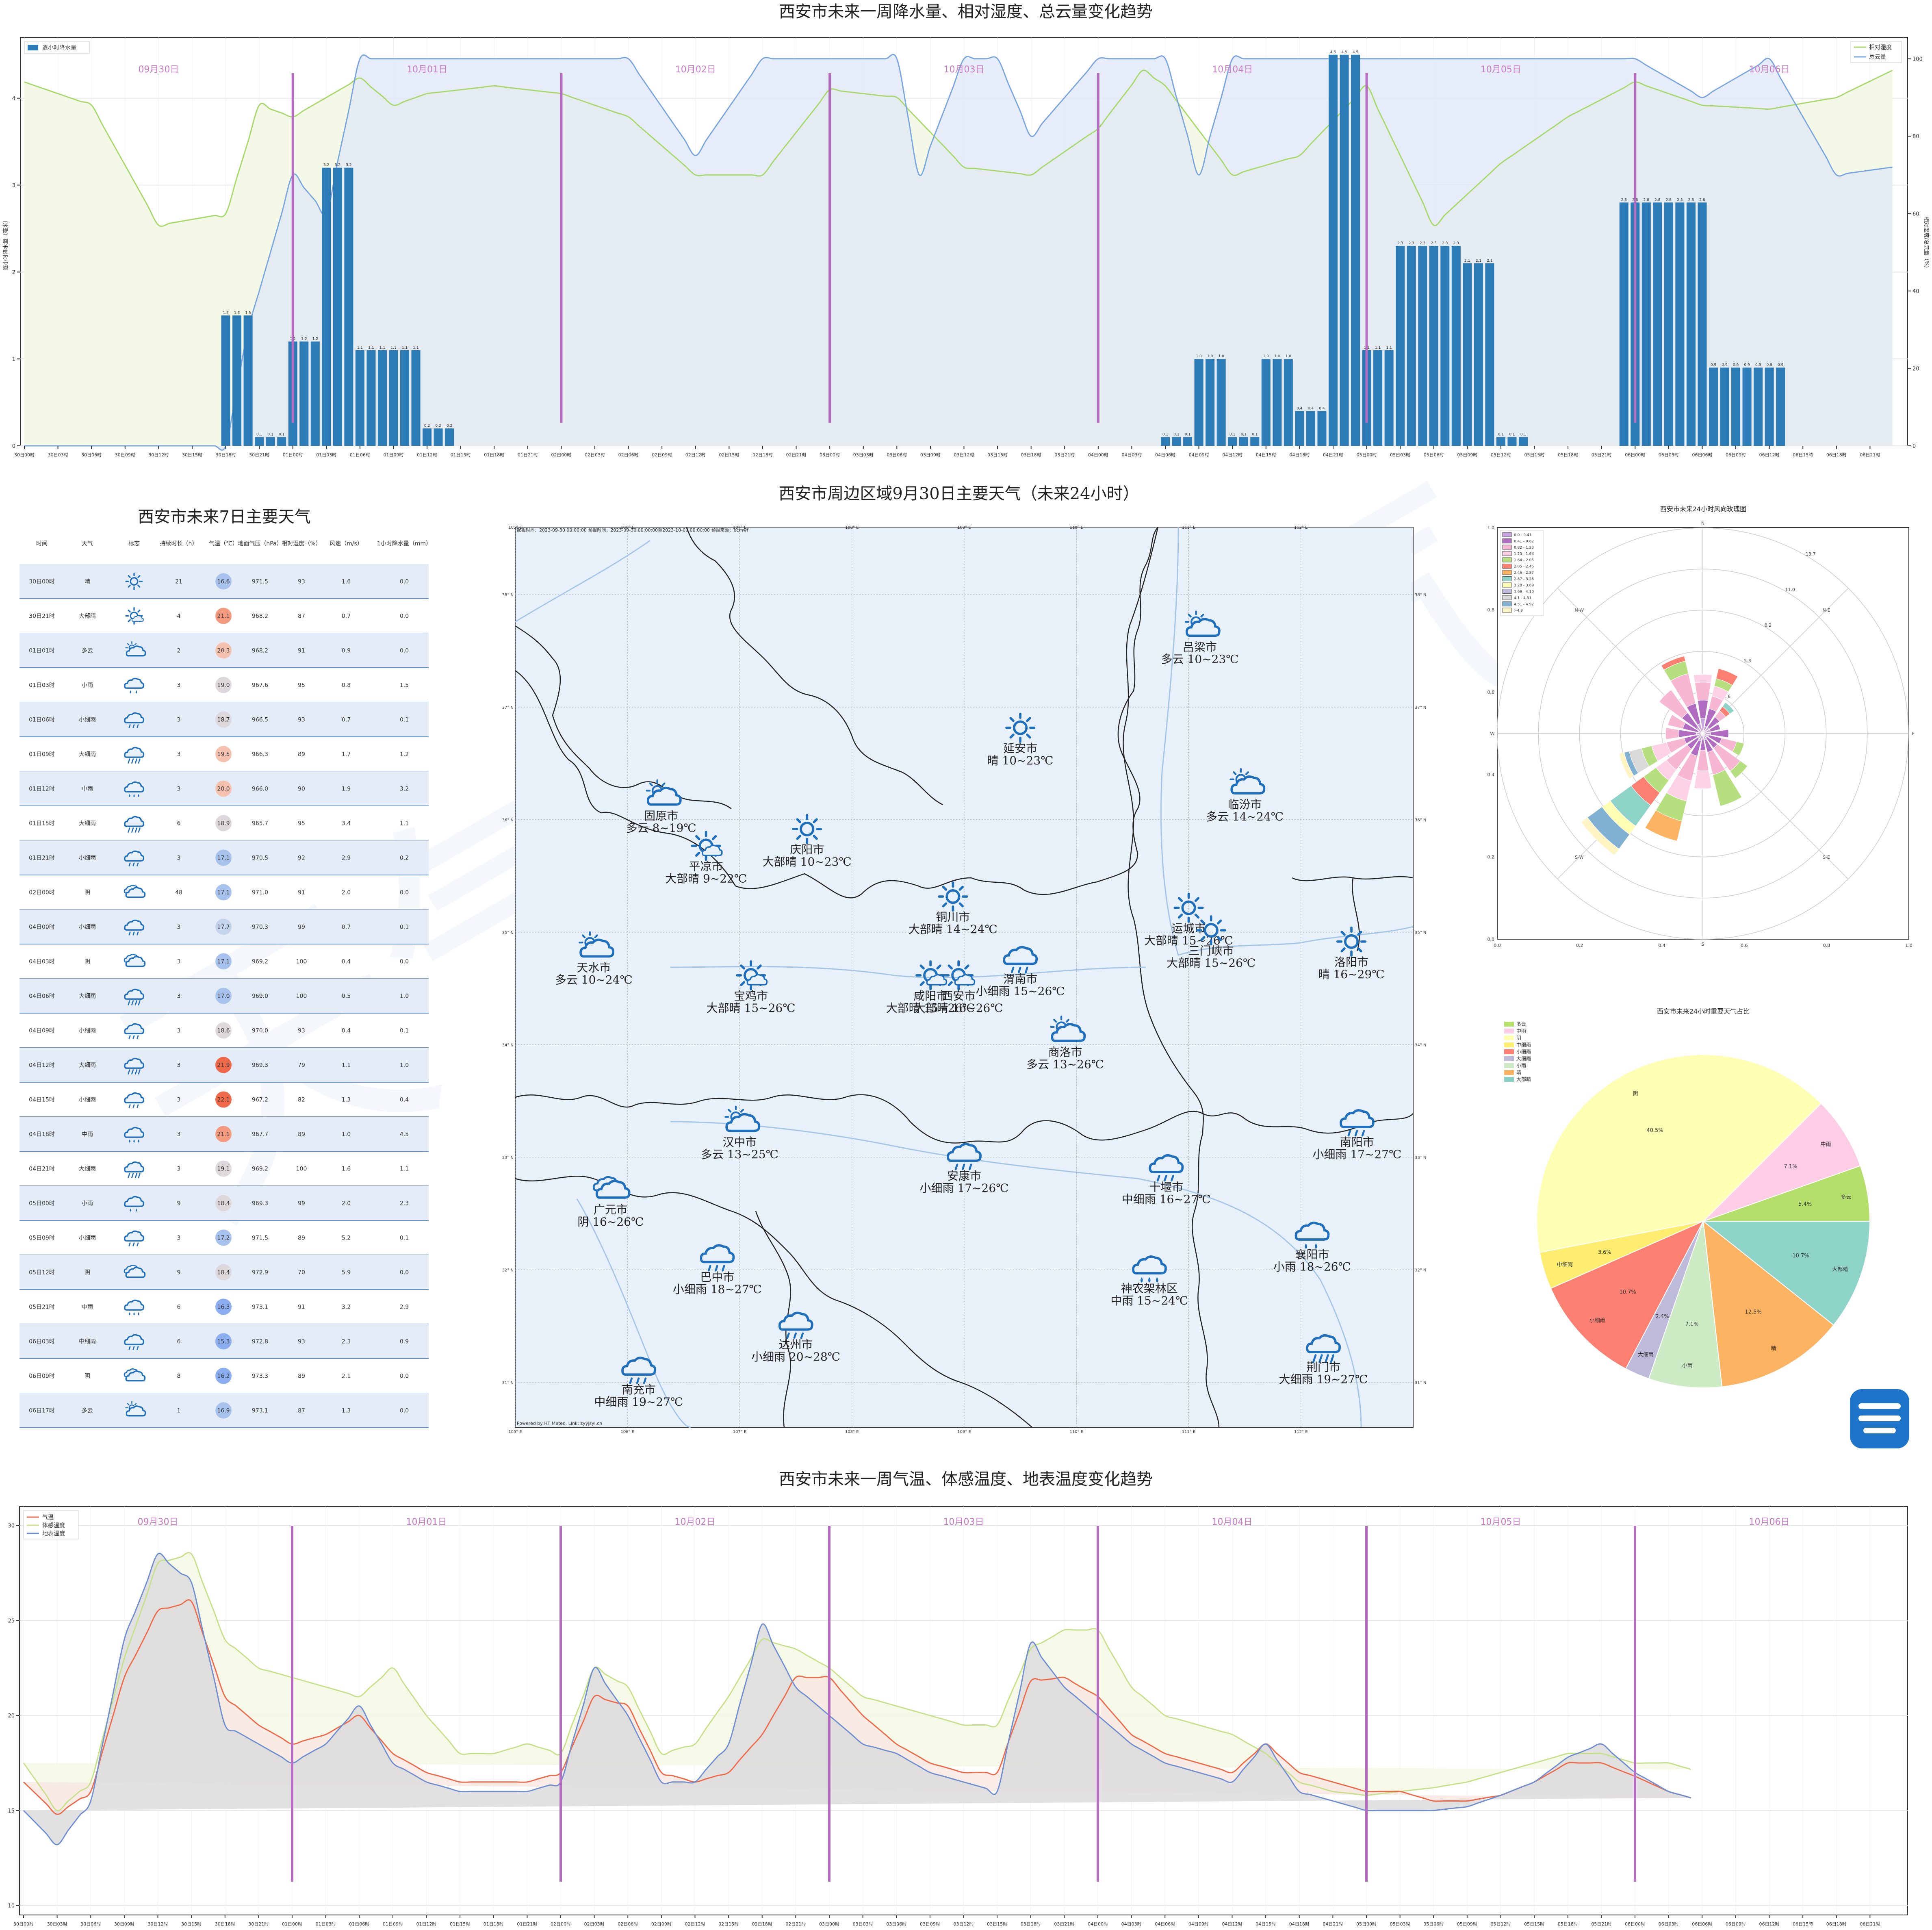  What do you see at coordinates (301, 1031) in the screenshot?
I see `table-cell: 93` at bounding box center [301, 1031].